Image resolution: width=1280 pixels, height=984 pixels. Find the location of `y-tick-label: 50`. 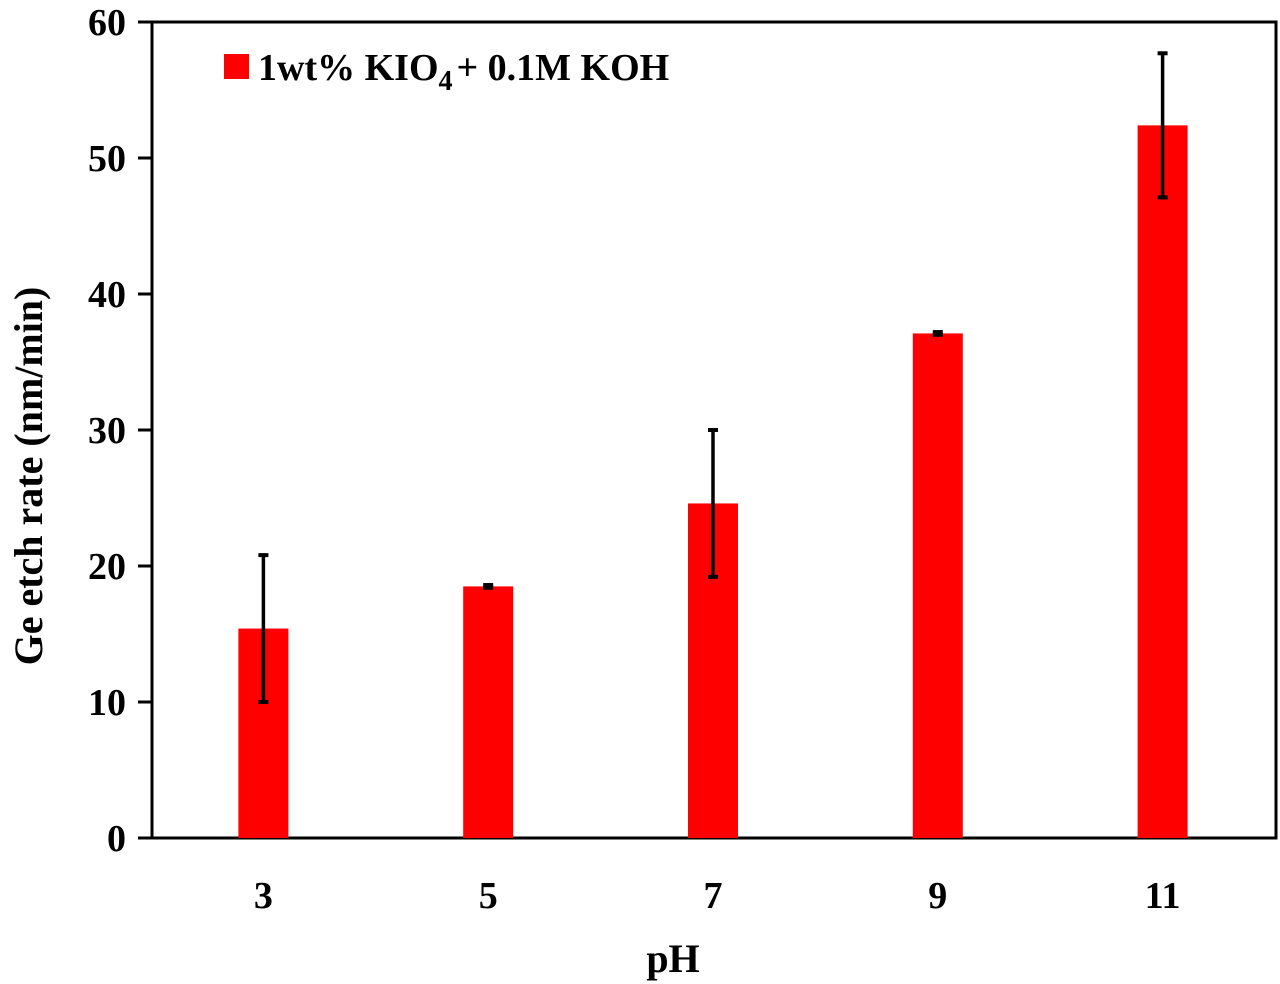

y-tick-label: 50 is located at coordinates (107, 159).